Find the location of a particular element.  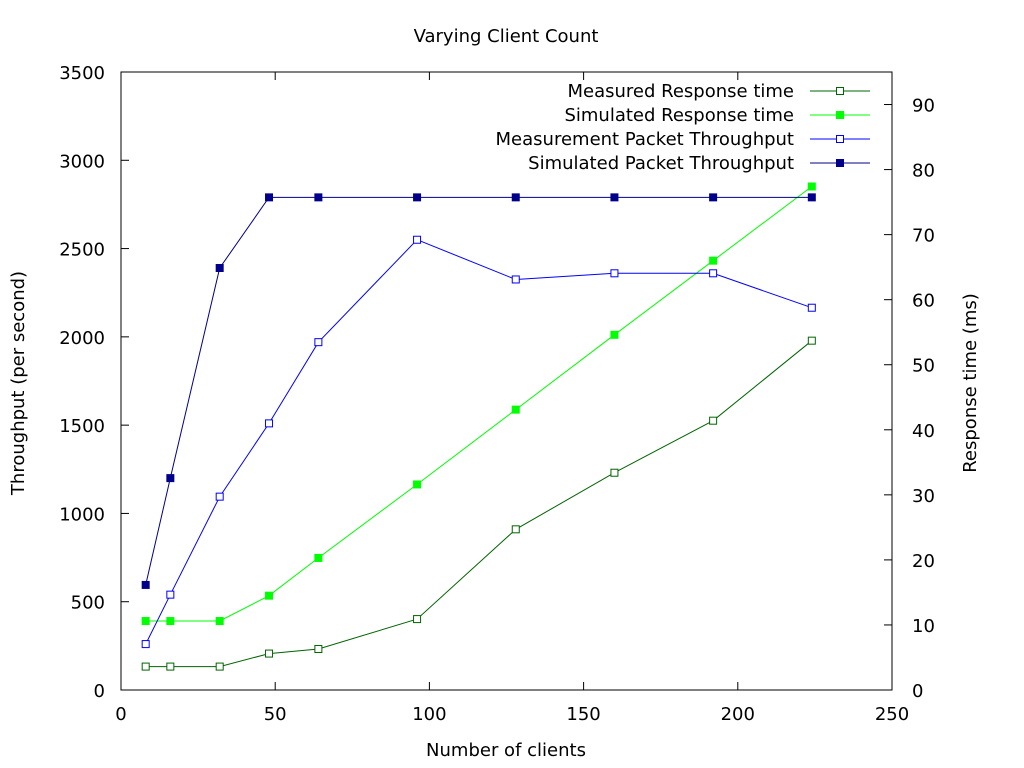

y2-tick-label: 80 is located at coordinates (923, 171).